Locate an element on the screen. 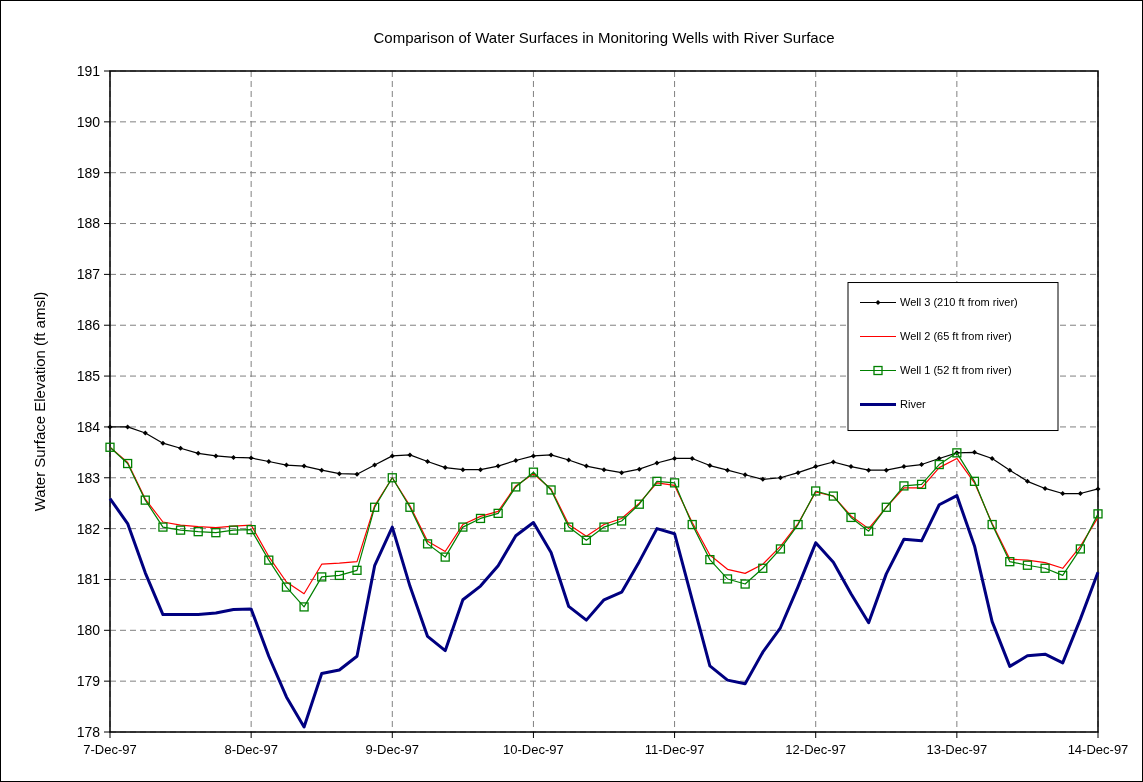 The width and height of the screenshot is (1143, 782). legend-label: Well 2 (65 ft from river) is located at coordinates (956, 336).